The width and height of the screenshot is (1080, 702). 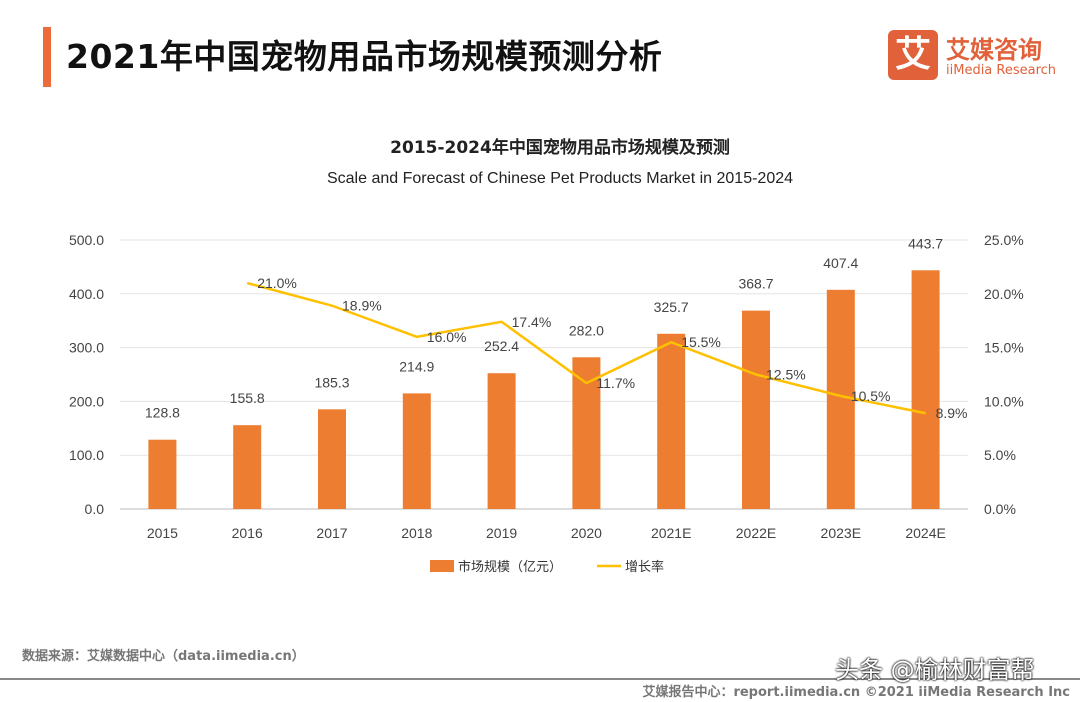 What do you see at coordinates (532, 322) in the screenshot?
I see `line-label: 17.4%` at bounding box center [532, 322].